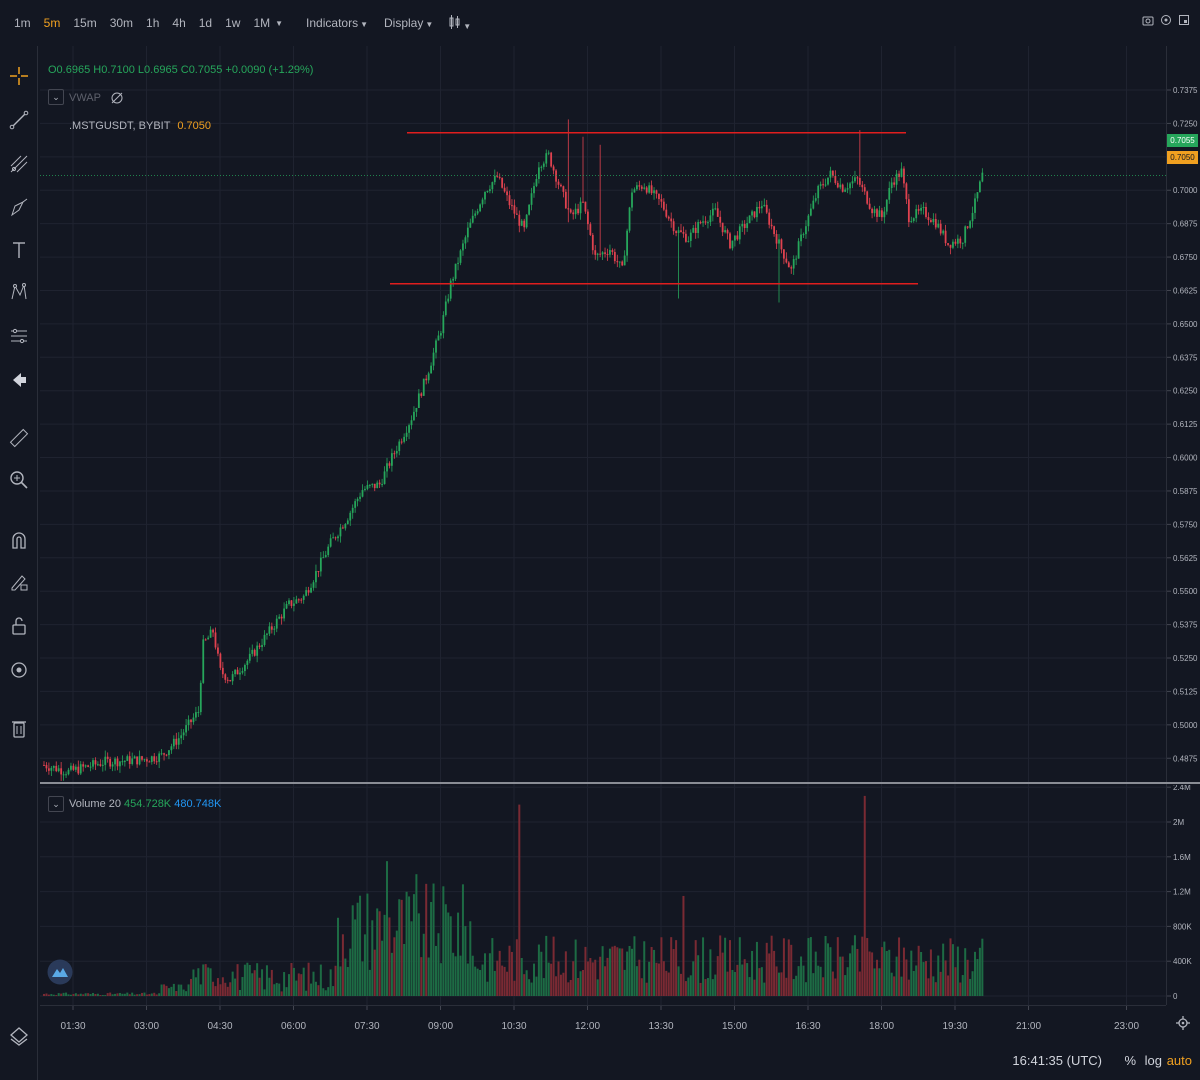  What do you see at coordinates (1184, 20) in the screenshot?
I see `fullscreen-icon` at bounding box center [1184, 20].